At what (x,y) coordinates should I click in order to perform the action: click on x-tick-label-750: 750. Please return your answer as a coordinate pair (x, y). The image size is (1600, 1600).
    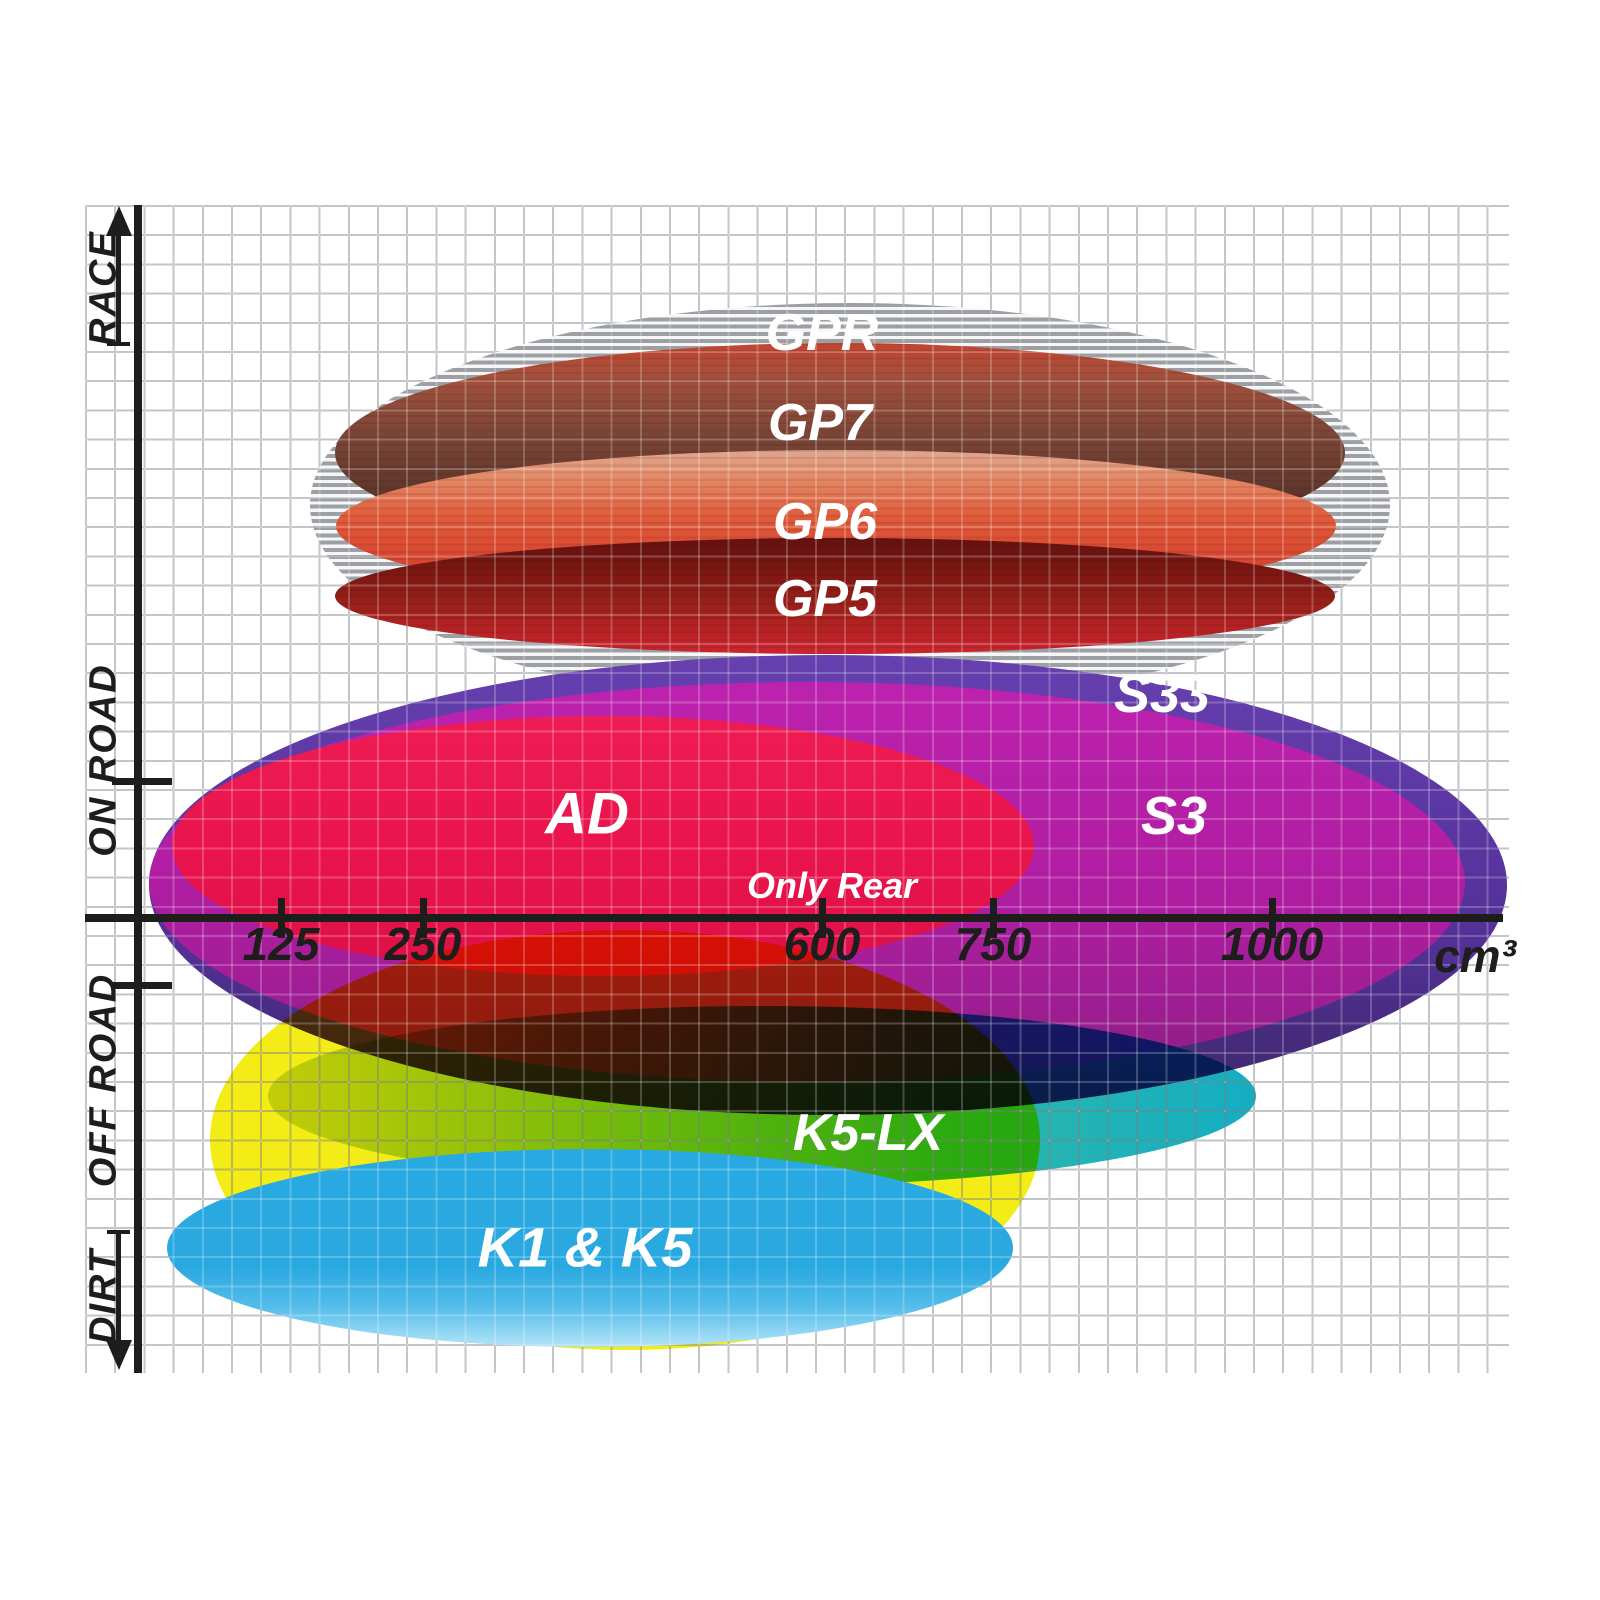
    Looking at the image, I should click on (993, 944).